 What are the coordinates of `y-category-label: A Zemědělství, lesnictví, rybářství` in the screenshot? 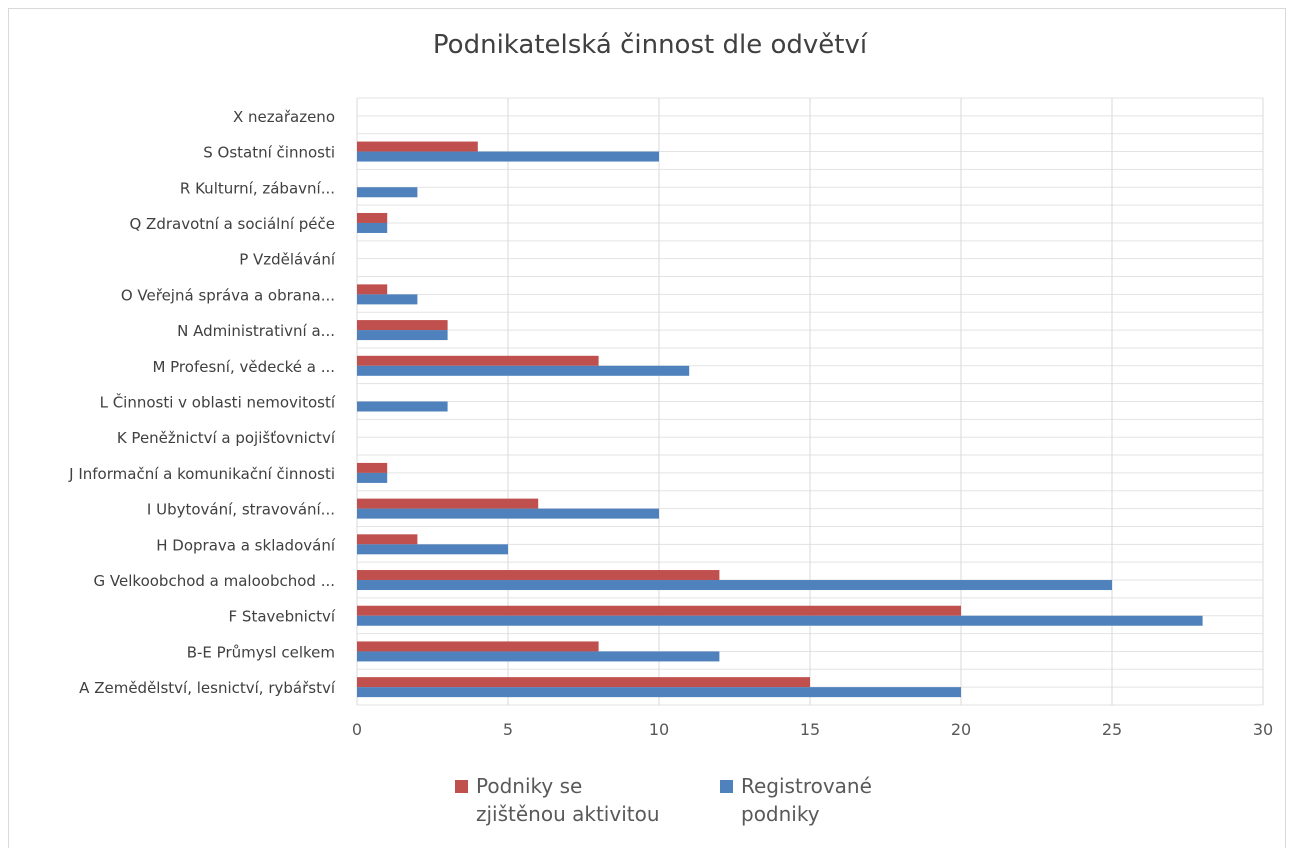 It's located at (207, 688).